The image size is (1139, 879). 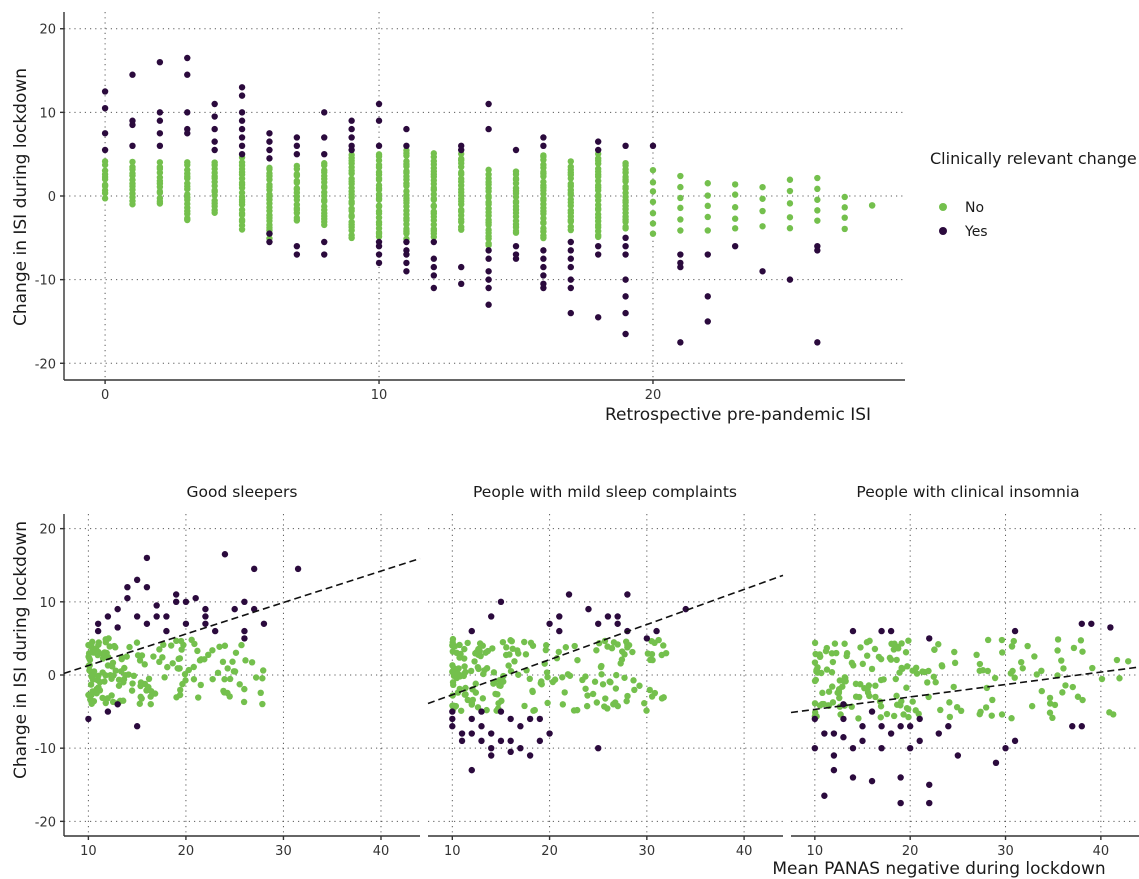 I want to click on x-tick-label: 30, so click(x=647, y=851).